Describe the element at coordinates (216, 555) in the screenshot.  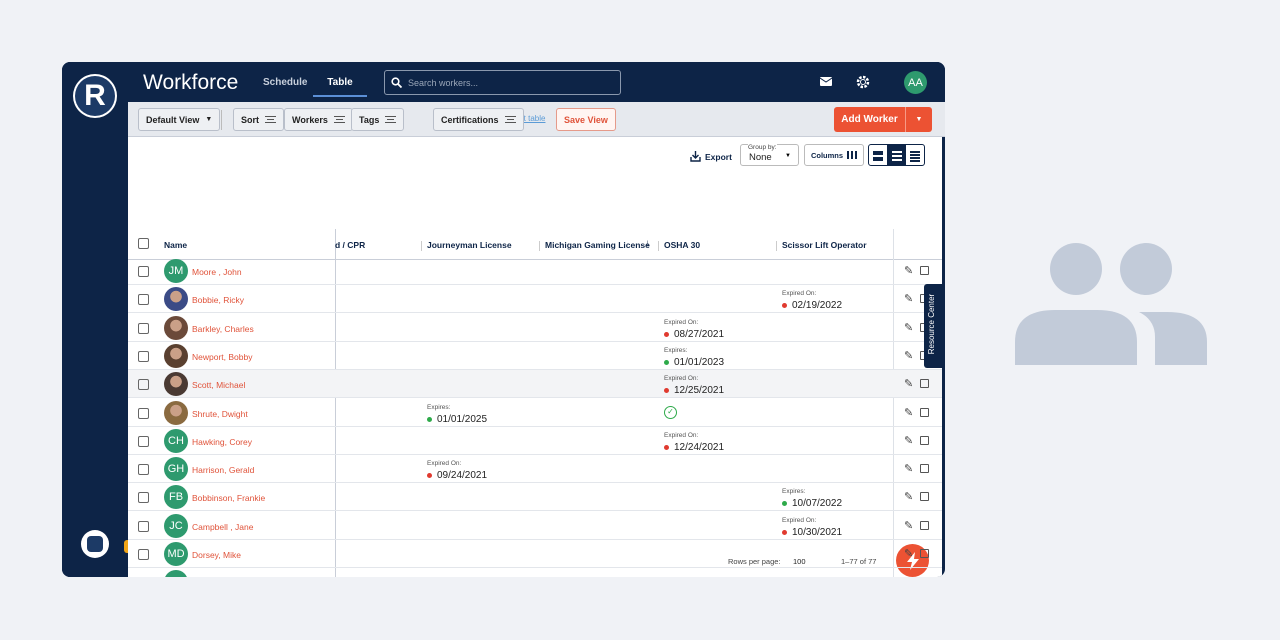
I see `worker-name: Dorsey, Mike` at that location.